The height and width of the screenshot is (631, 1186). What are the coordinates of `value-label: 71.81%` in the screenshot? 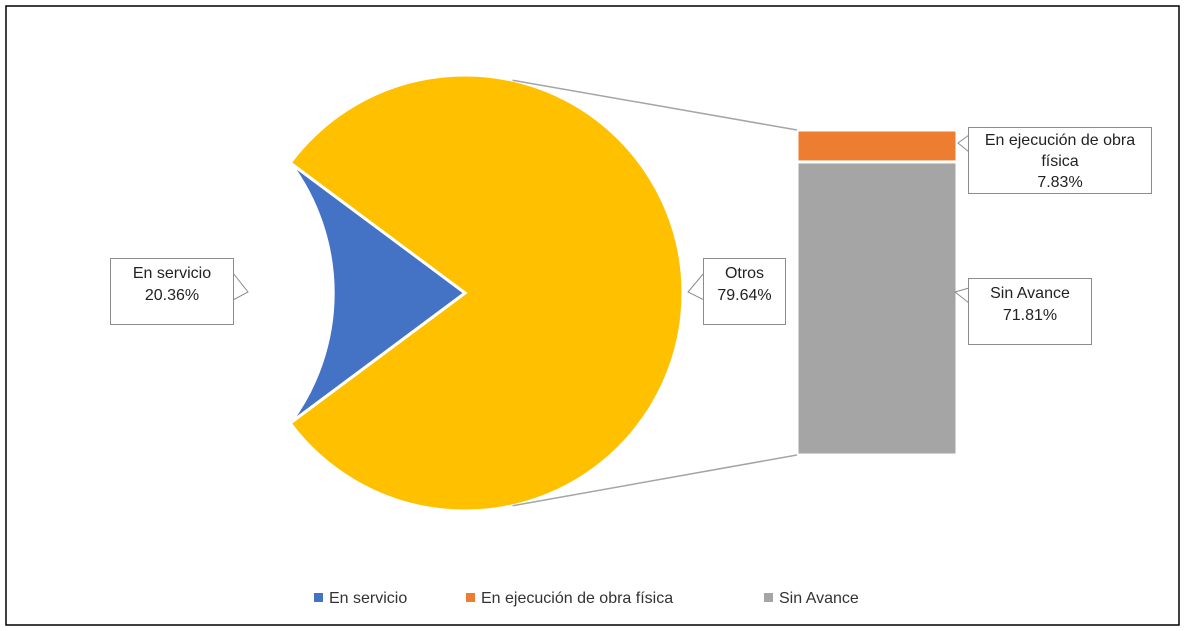 It's located at (1030, 315).